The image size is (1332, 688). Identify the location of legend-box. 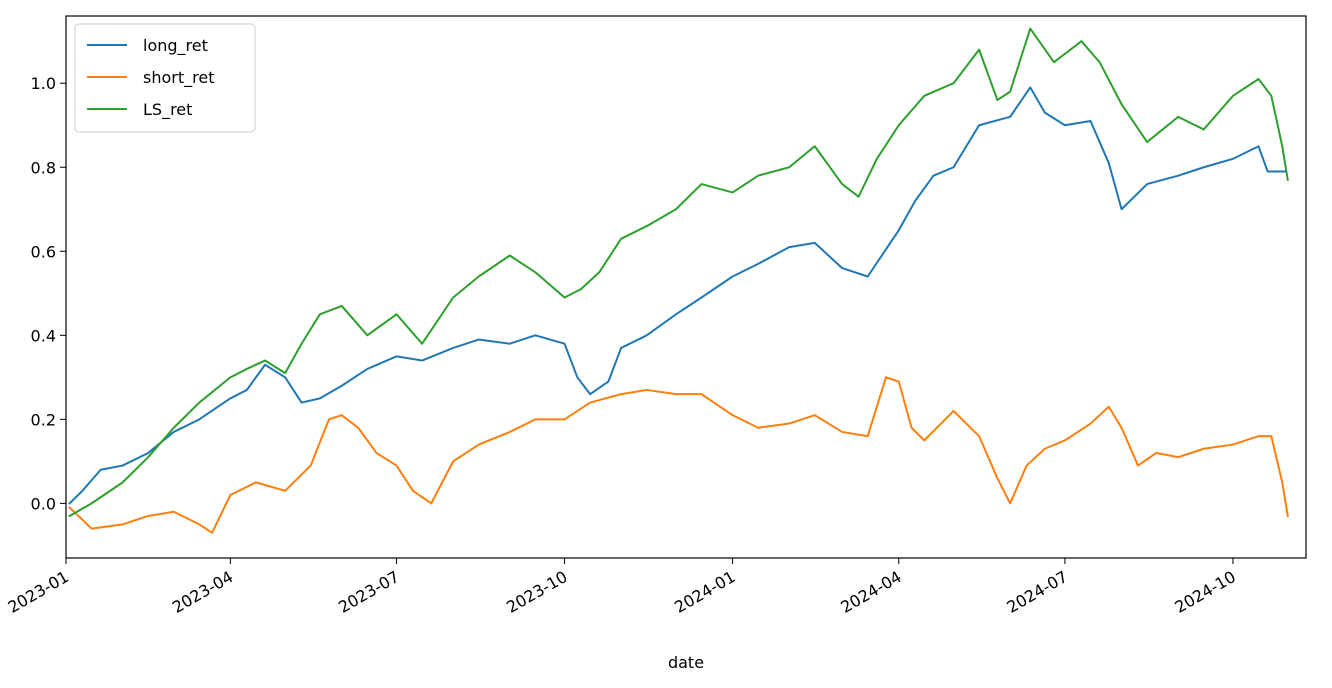
(165, 78).